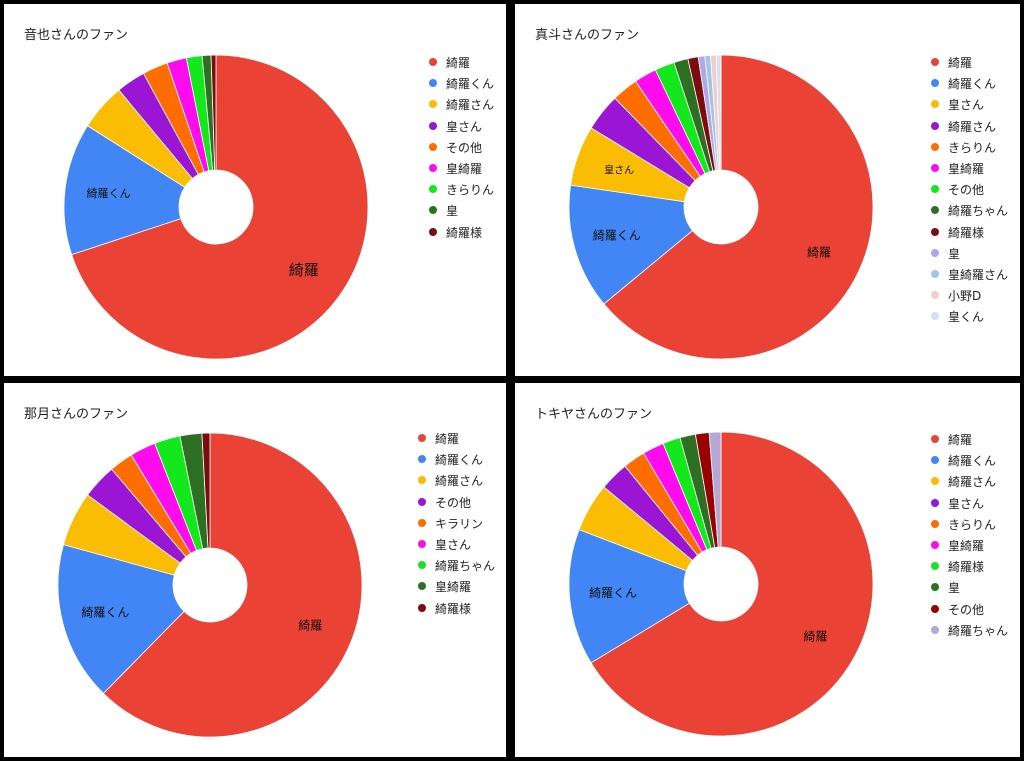  Describe the element at coordinates (956, 296) in the screenshot. I see `legend-item: 小野D` at that location.